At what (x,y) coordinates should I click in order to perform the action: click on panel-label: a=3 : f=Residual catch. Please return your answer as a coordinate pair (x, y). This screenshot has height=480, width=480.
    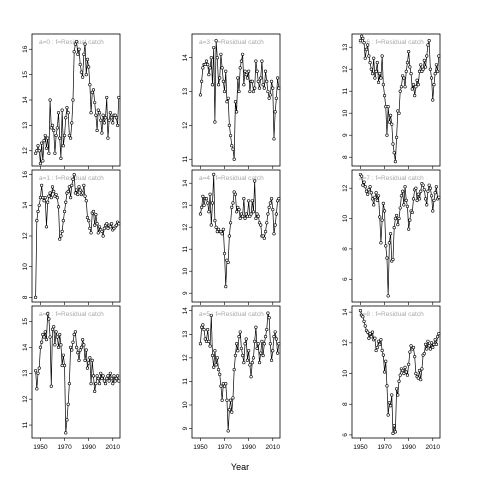
    Looking at the image, I should click on (231, 42).